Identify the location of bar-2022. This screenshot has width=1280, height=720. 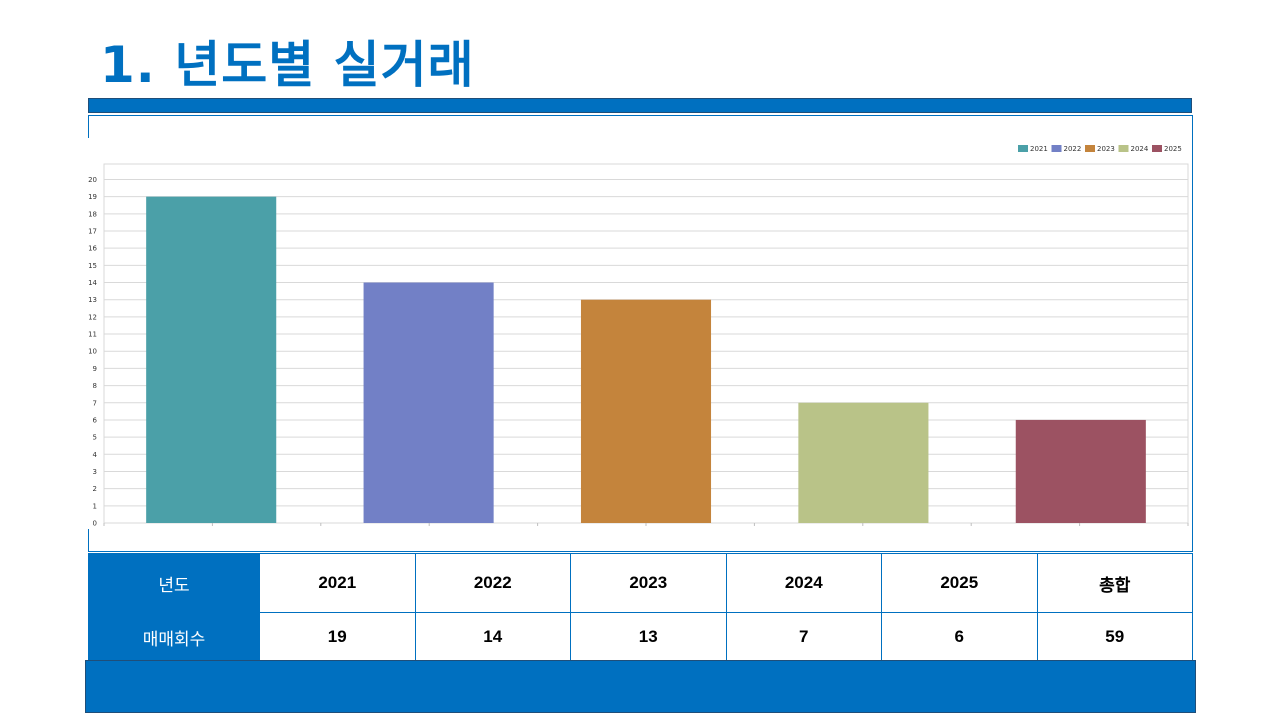
(428, 402).